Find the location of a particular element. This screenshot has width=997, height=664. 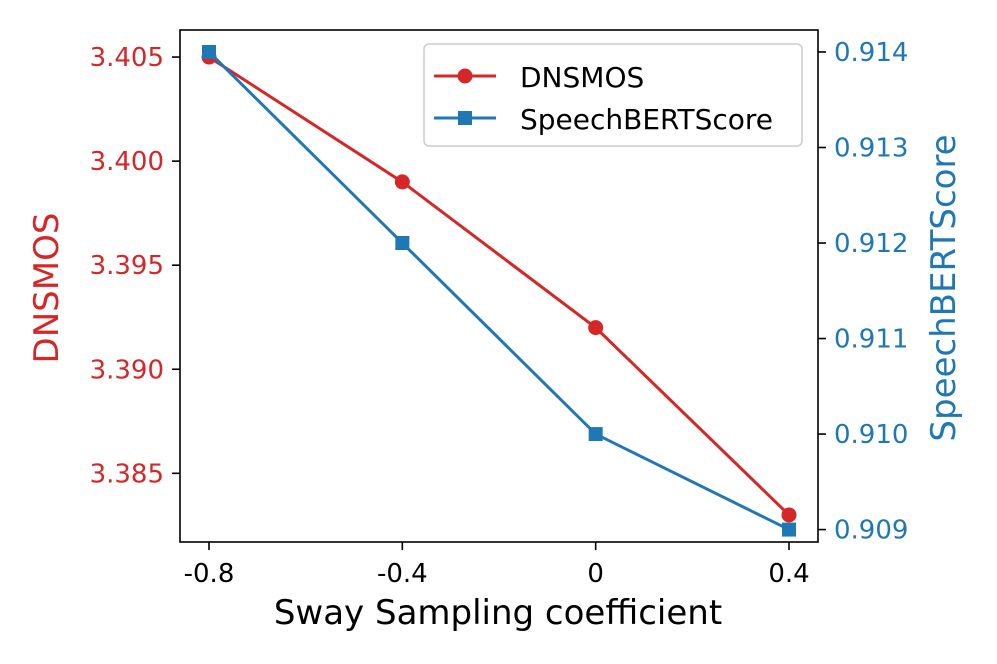

x-tick-label: -0.8 is located at coordinates (209, 574).